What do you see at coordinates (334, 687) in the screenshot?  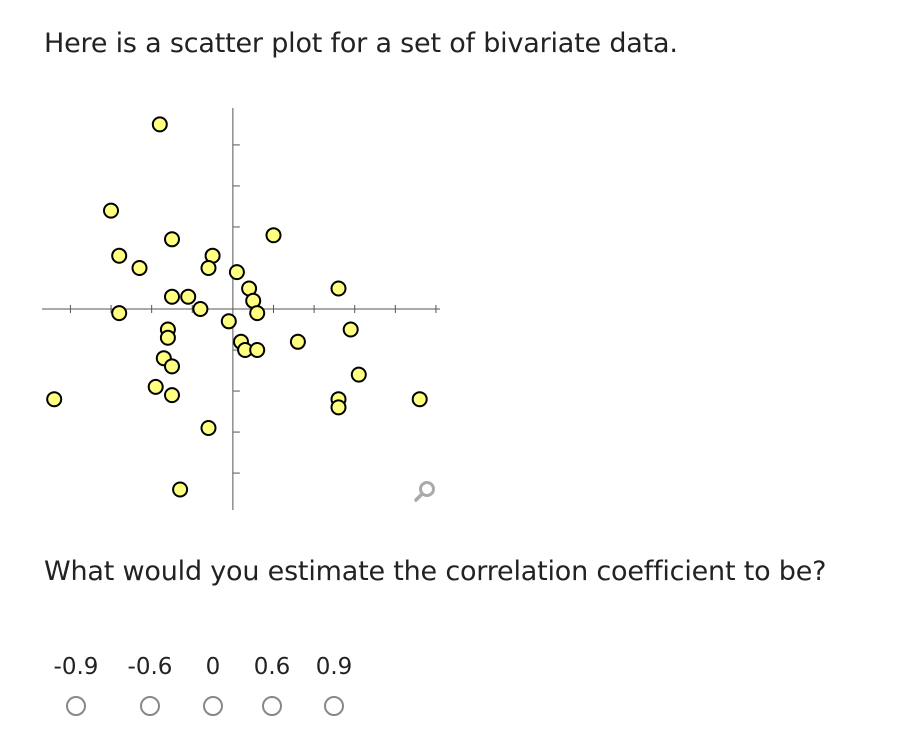 I see `choice-0-9: 0.9` at bounding box center [334, 687].